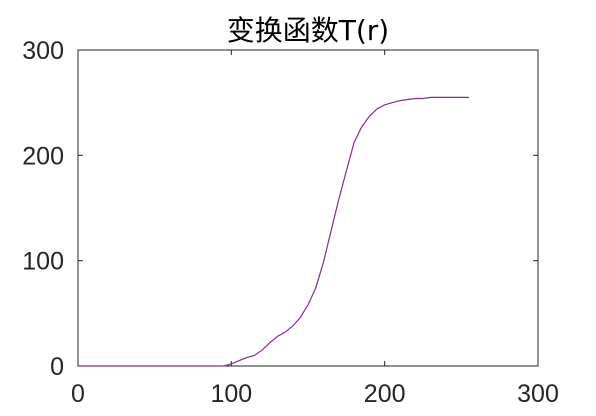 Image resolution: width=596 pixels, height=416 pixels. Describe the element at coordinates (43, 262) in the screenshot. I see `y-tick-label: 100` at that location.